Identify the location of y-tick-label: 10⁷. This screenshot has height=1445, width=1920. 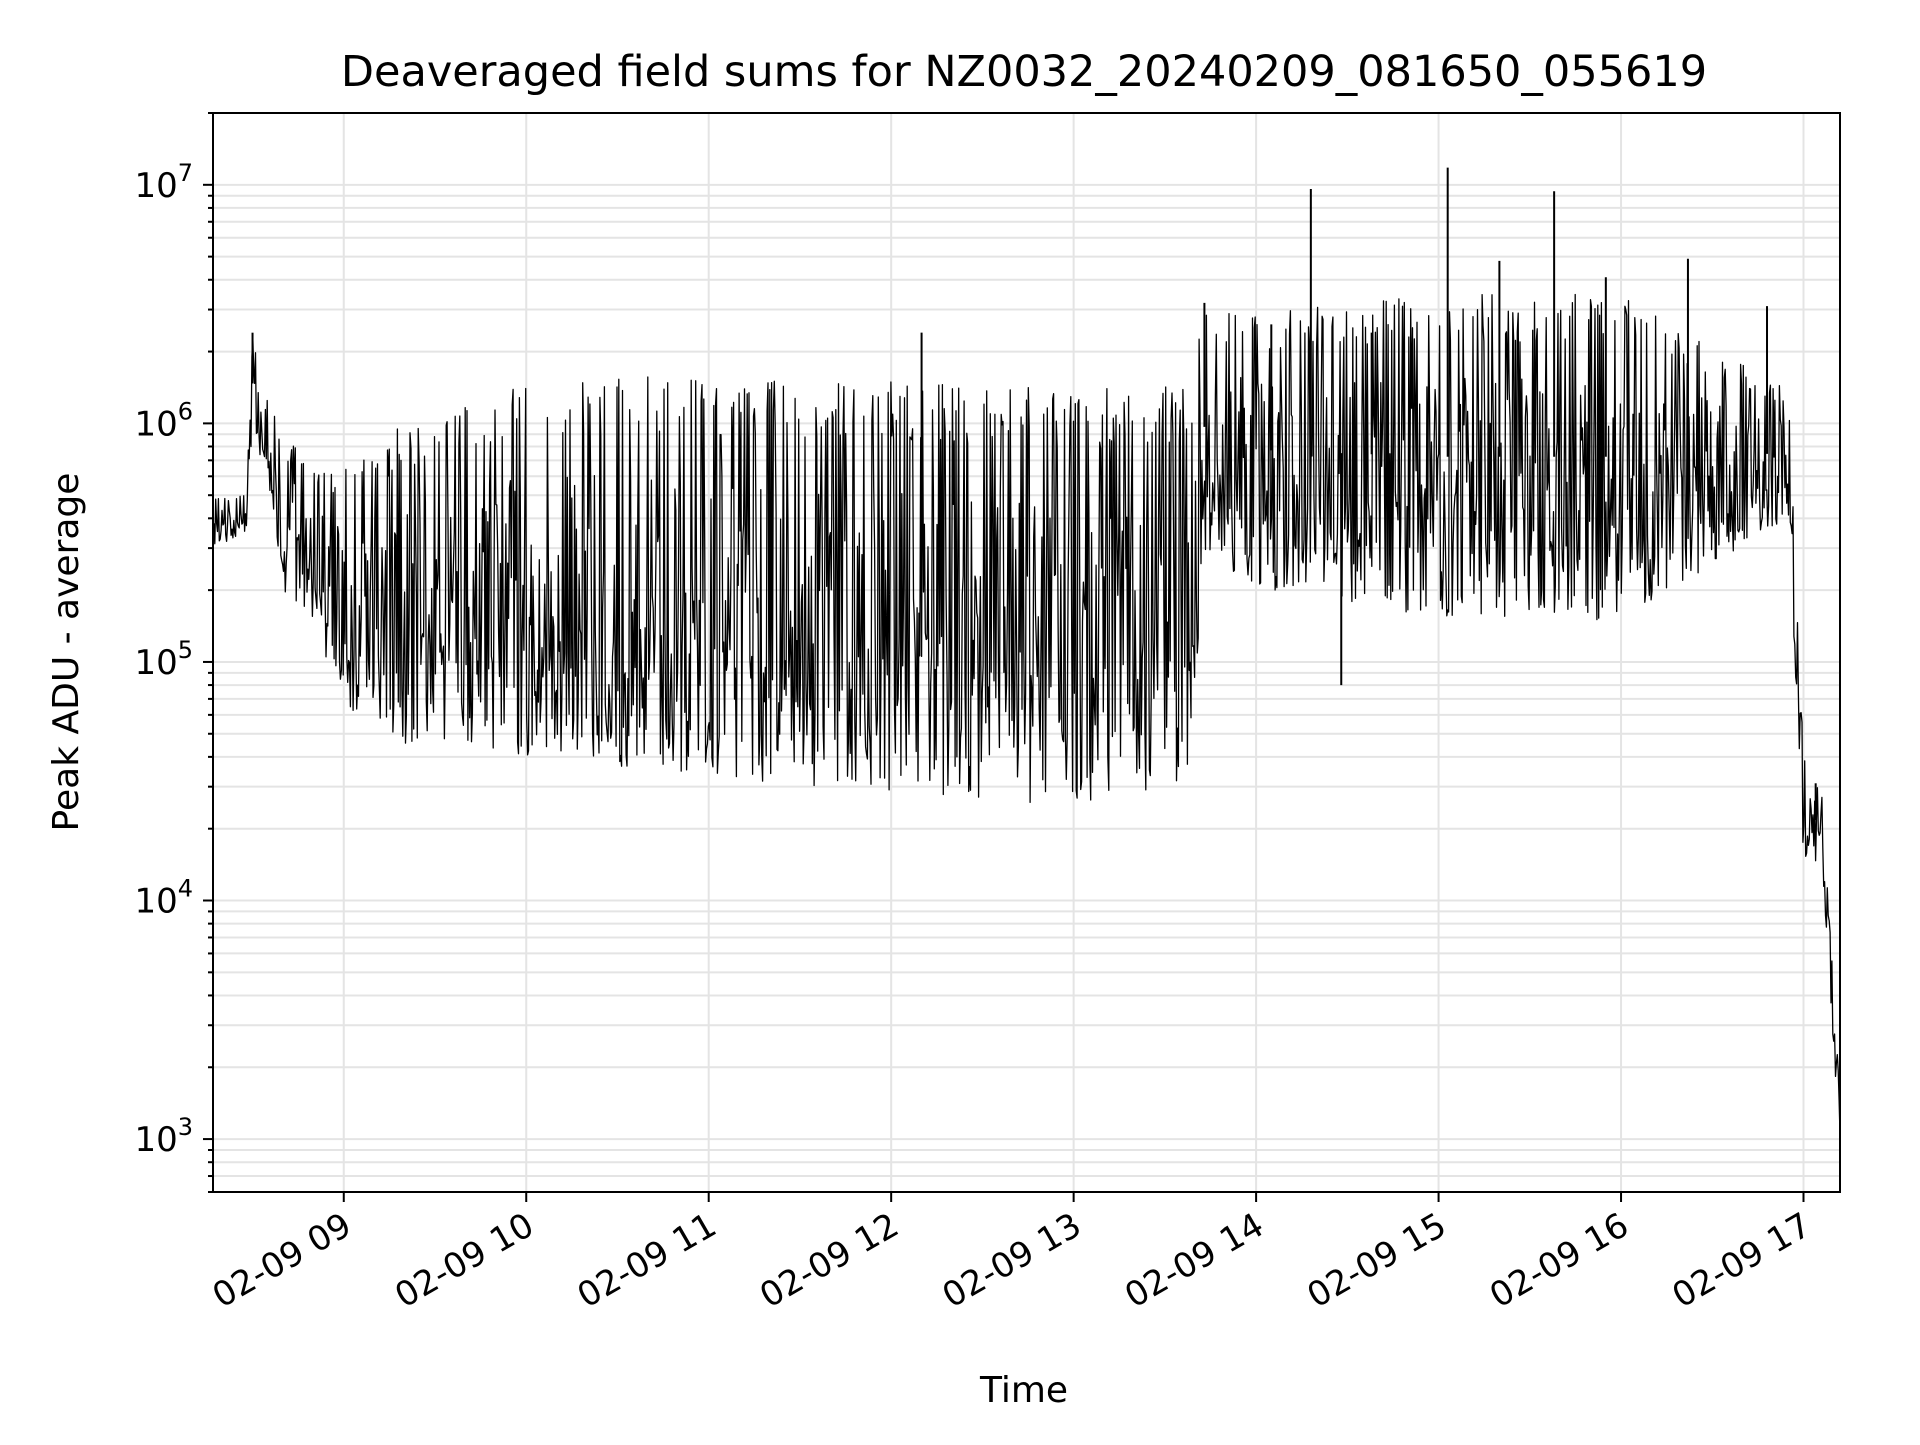
(163, 182).